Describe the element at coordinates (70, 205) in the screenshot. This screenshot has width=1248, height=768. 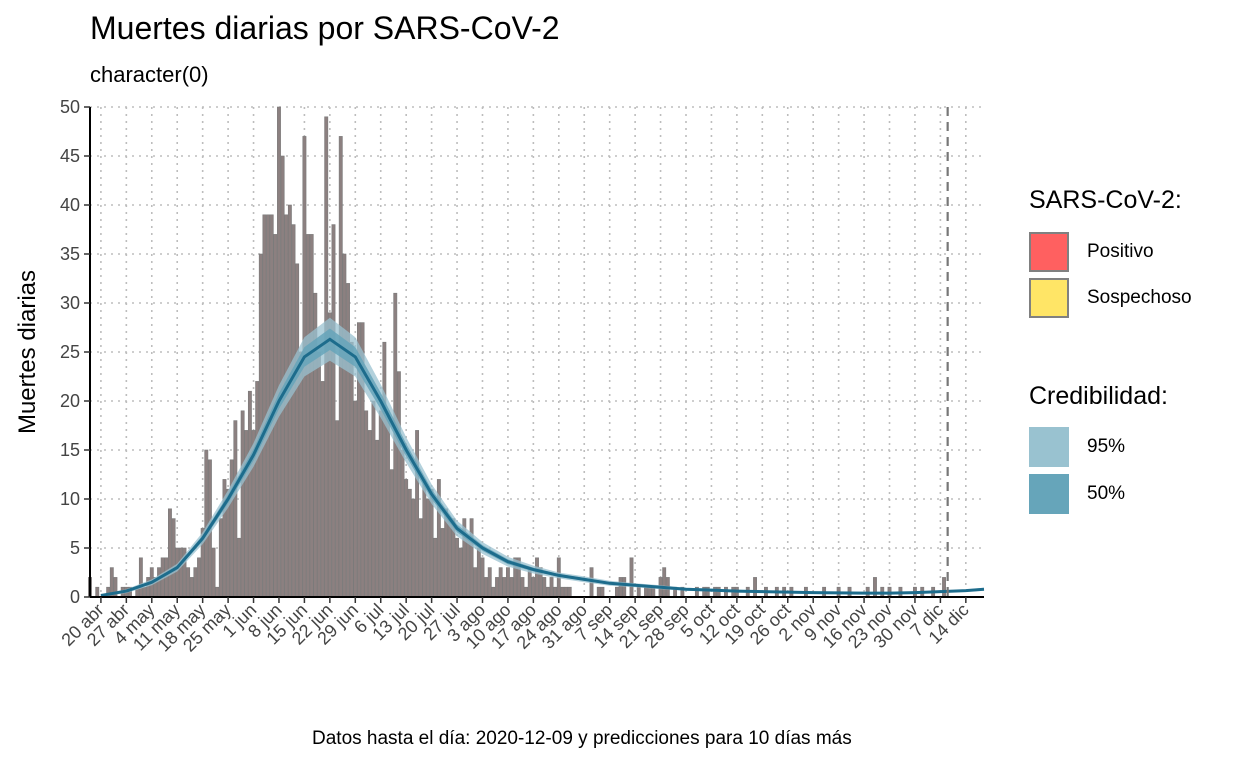
I see `y-tick-label: 40` at that location.